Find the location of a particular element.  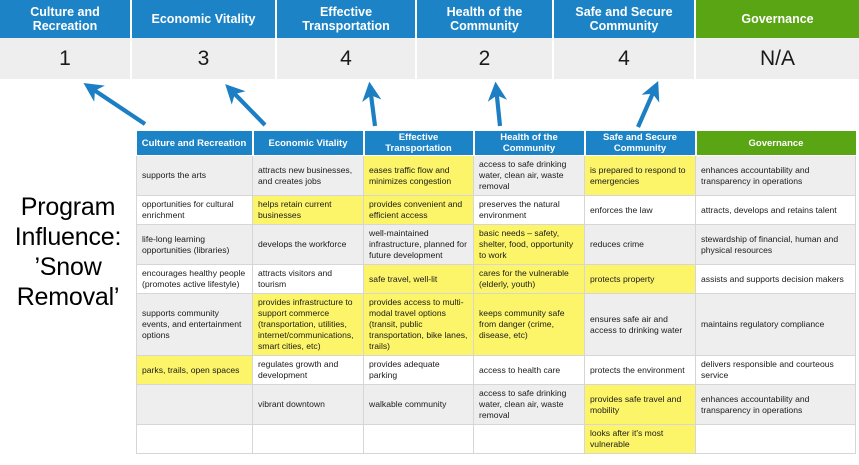

scorecard-value-culture-and-recreation: 1 is located at coordinates (66, 58).